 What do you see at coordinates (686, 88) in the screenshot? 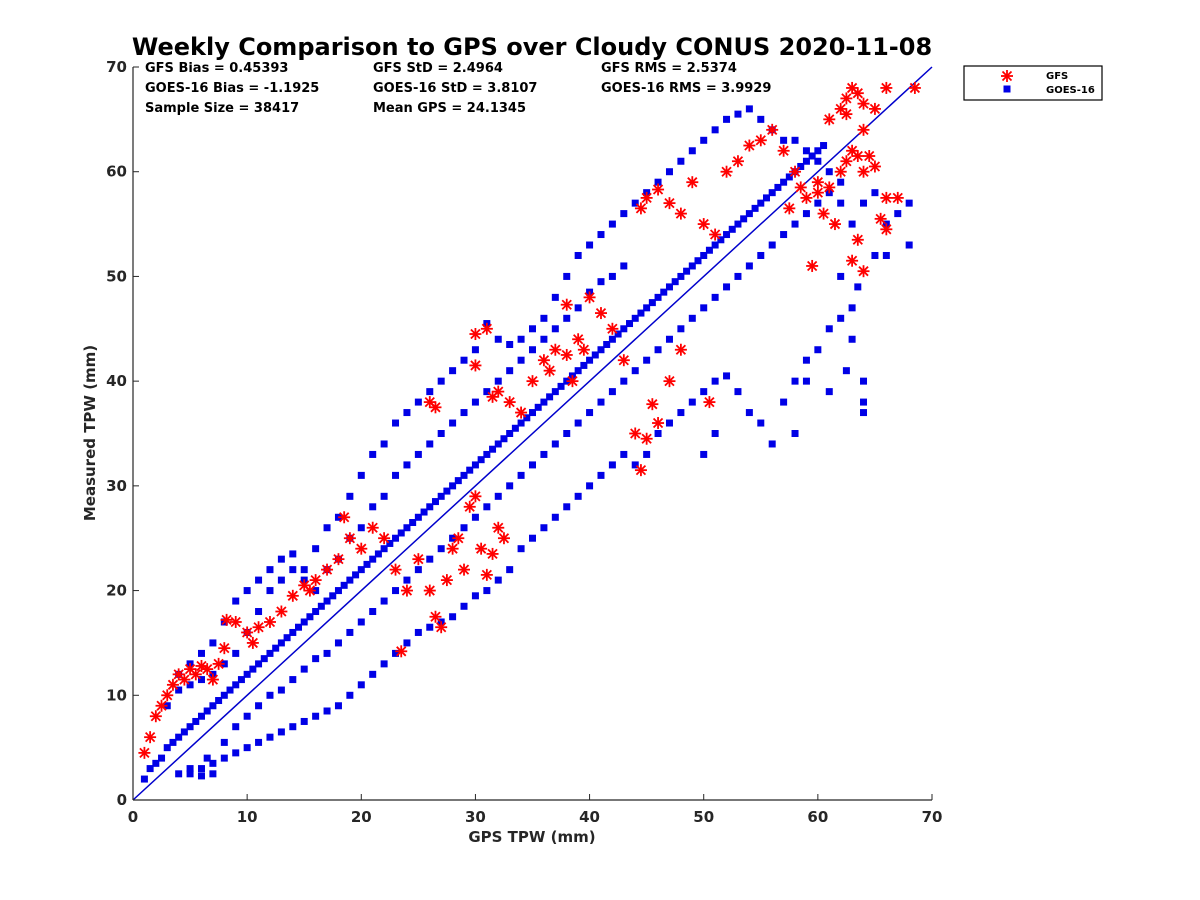
I see `goes-rms-text: GOES-16 RMS = 3.9929` at bounding box center [686, 88].